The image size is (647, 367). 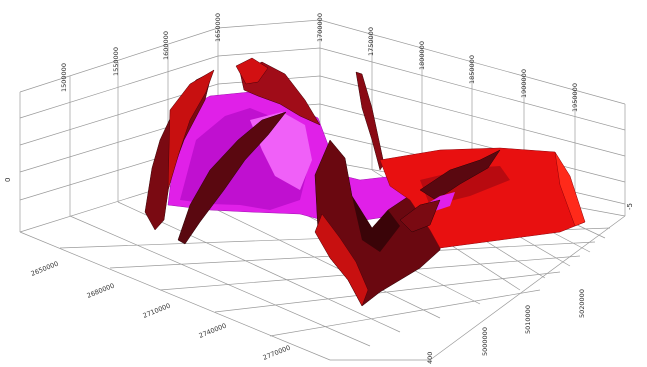 I want to click on tick-top-5: 1700000, so click(x=320, y=27).